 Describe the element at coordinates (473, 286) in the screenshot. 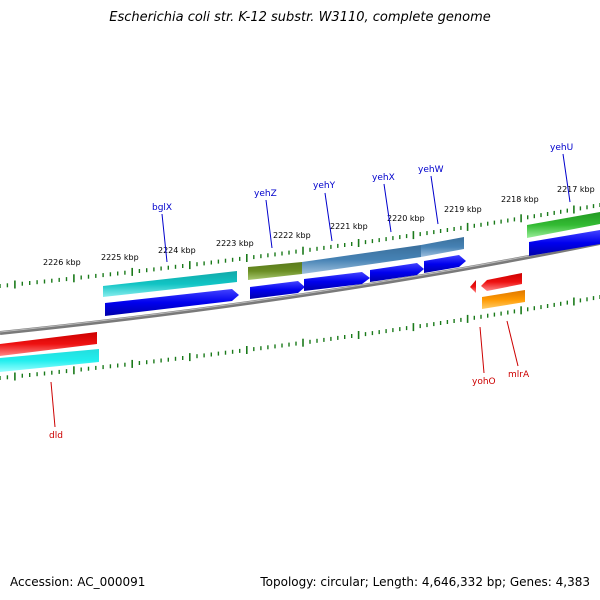

I see `gene-arrow-yohO` at that location.